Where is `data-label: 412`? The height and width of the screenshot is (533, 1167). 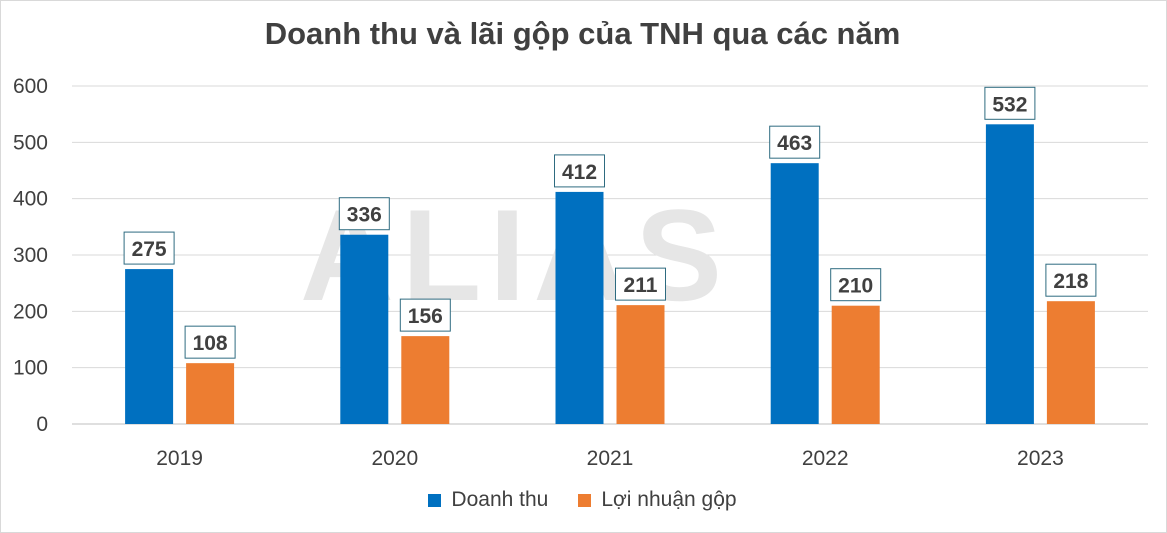
data-label: 412 is located at coordinates (579, 172).